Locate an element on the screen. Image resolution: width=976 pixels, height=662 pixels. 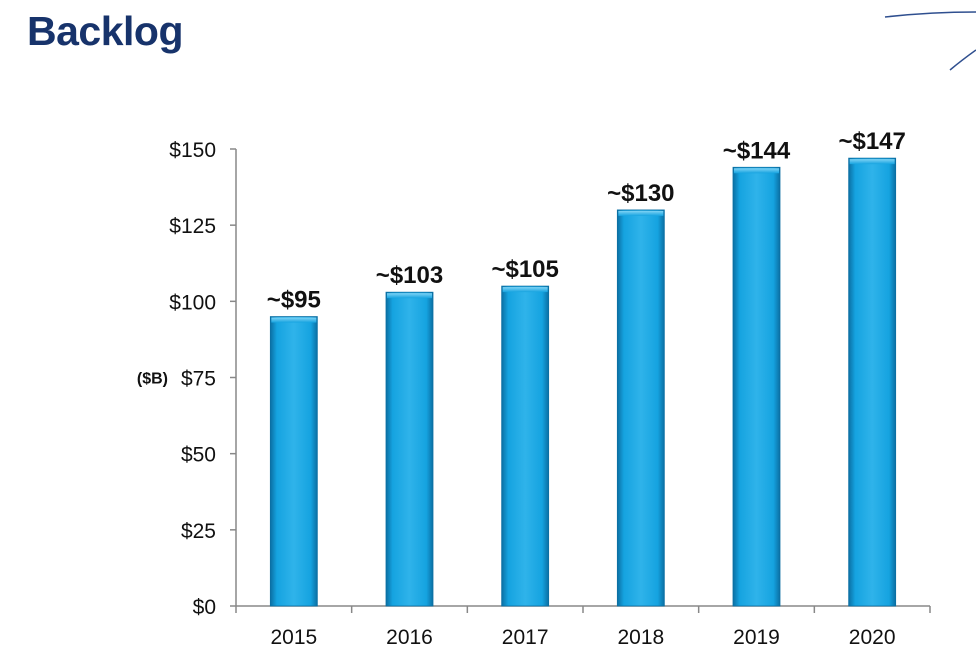
x-tick-label: 2020 is located at coordinates (872, 637).